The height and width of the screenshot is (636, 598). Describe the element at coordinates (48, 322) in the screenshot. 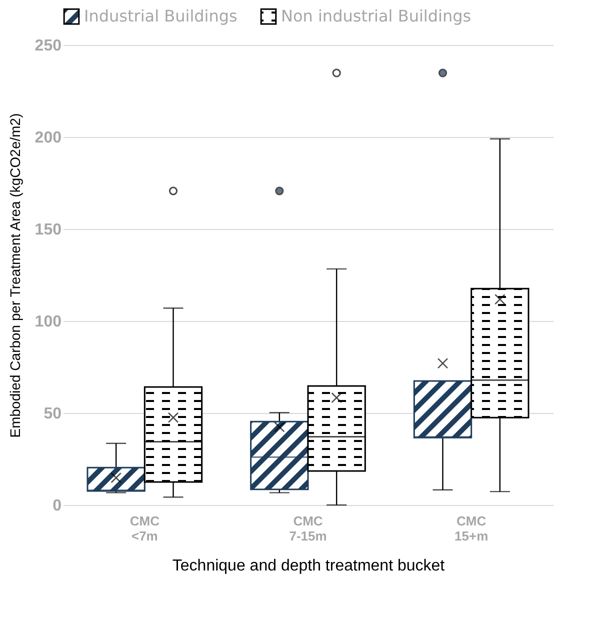

I see `y-tick-label: 100` at that location.